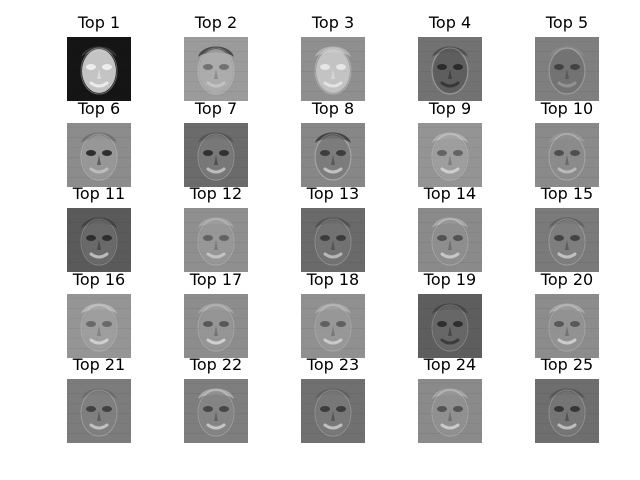 The image size is (640, 480). I want to click on eigenface-panel: Top 3, so click(333, 57).